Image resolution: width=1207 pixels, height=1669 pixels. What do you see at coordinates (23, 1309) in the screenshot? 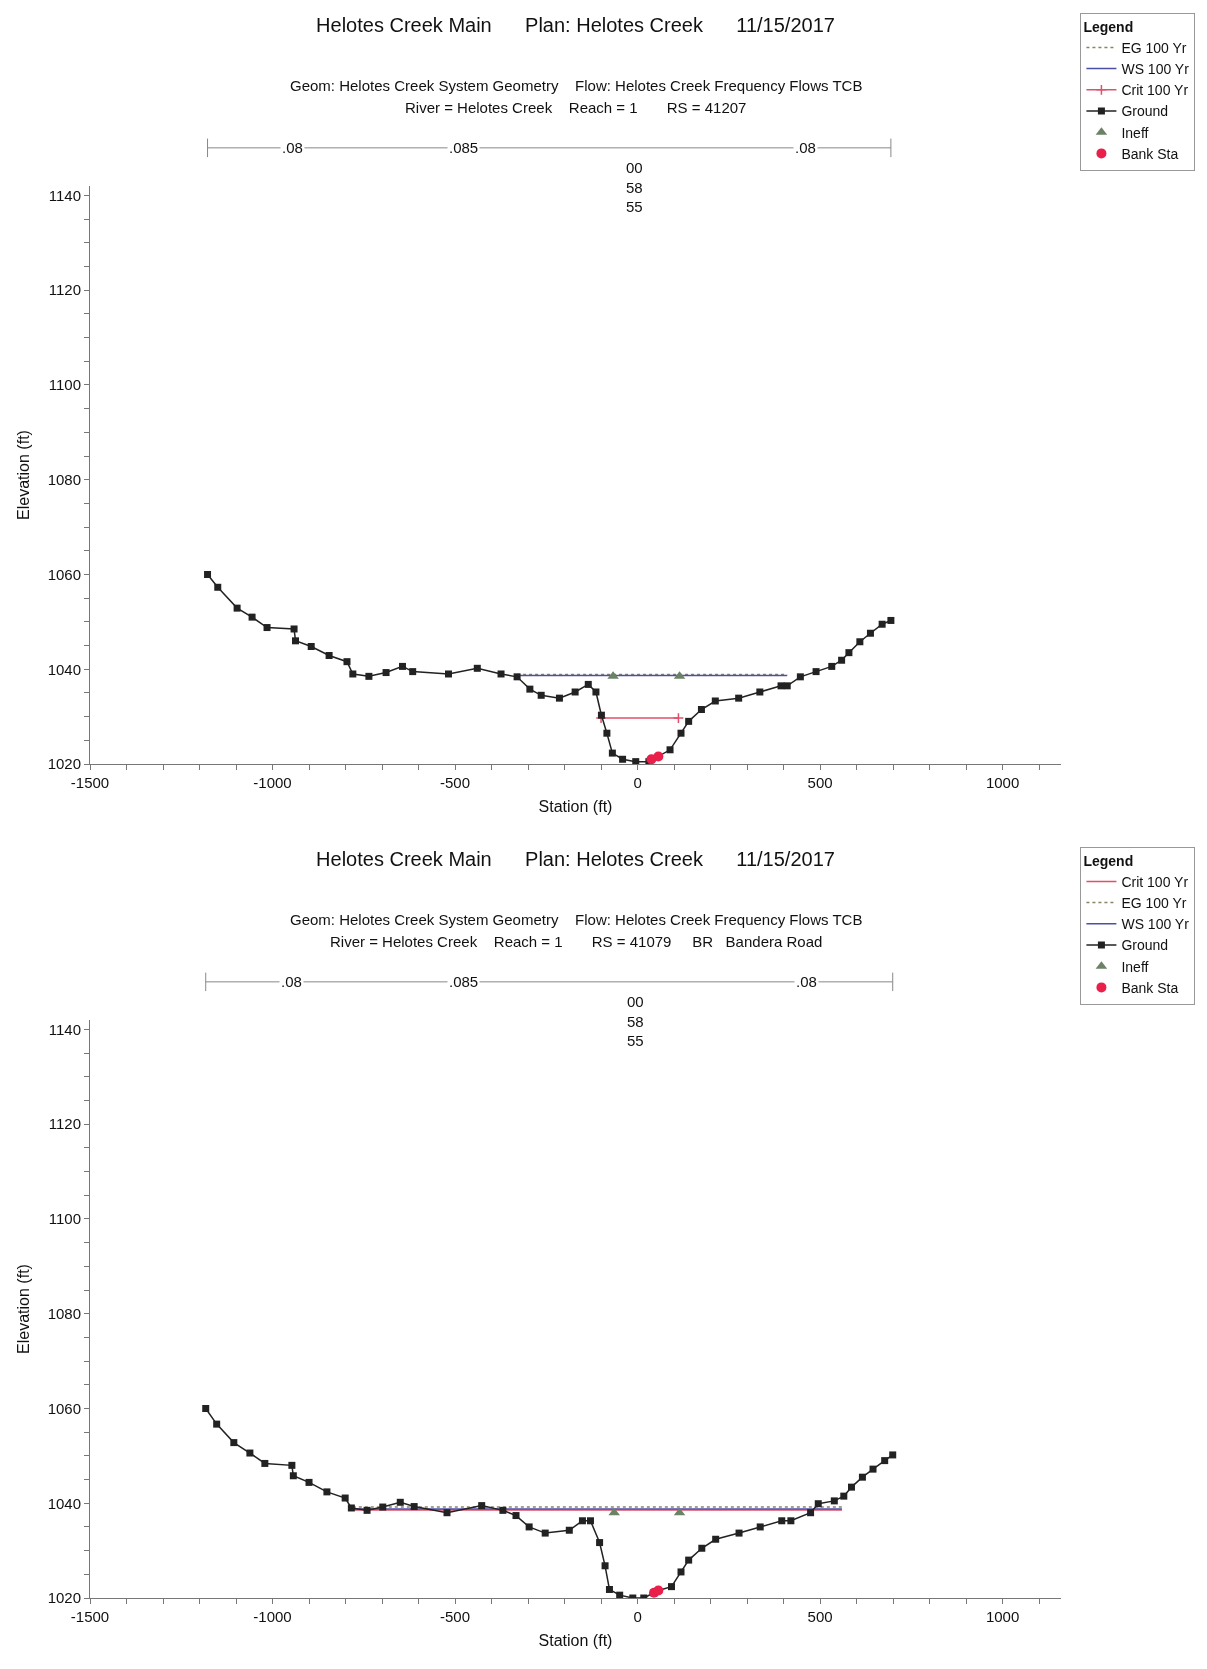
I see `y-axis-title: Elevation (ft)` at bounding box center [23, 1309].